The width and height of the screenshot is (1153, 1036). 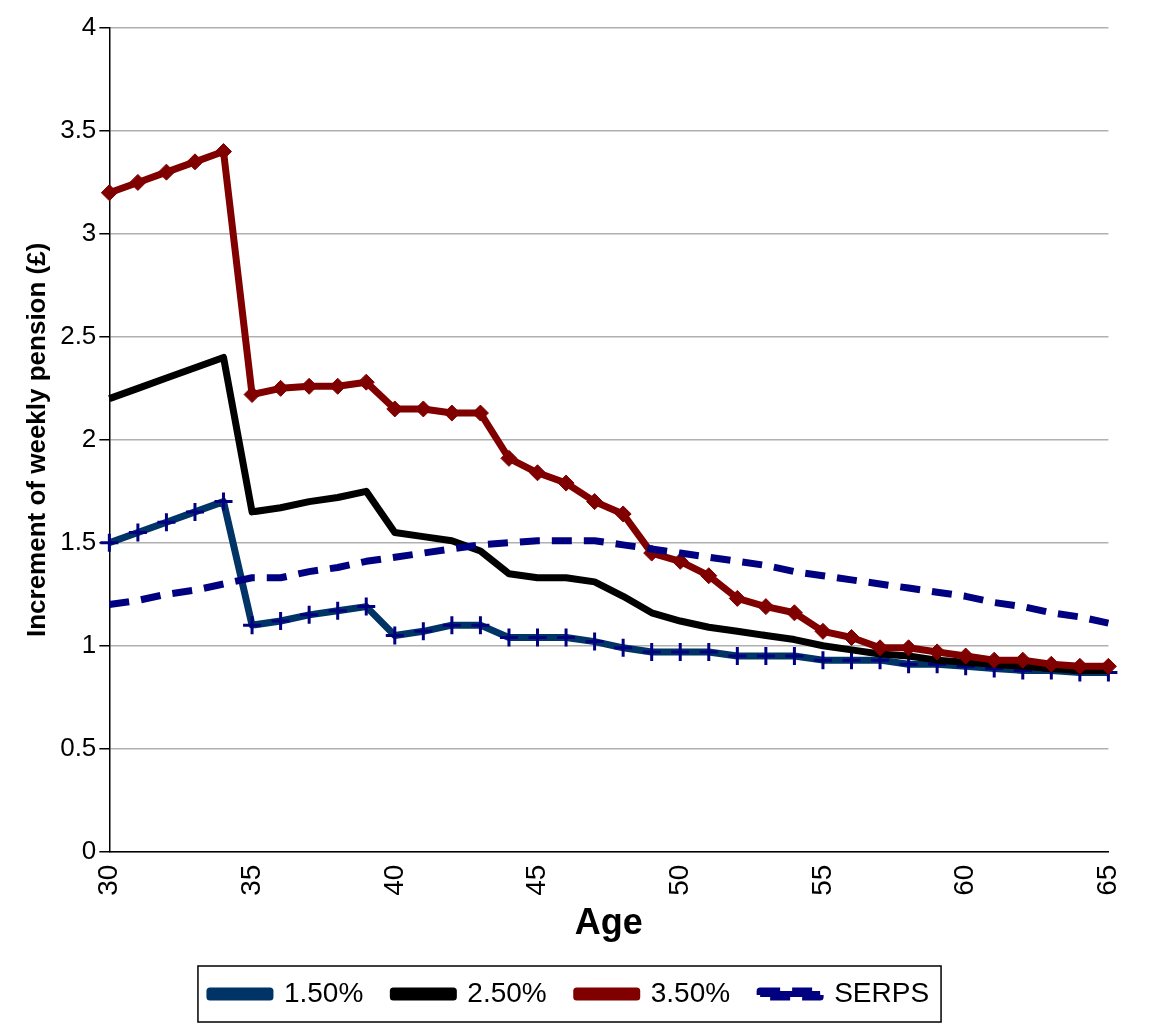 What do you see at coordinates (690, 992) in the screenshot?
I see `legend-label: 3.50%` at bounding box center [690, 992].